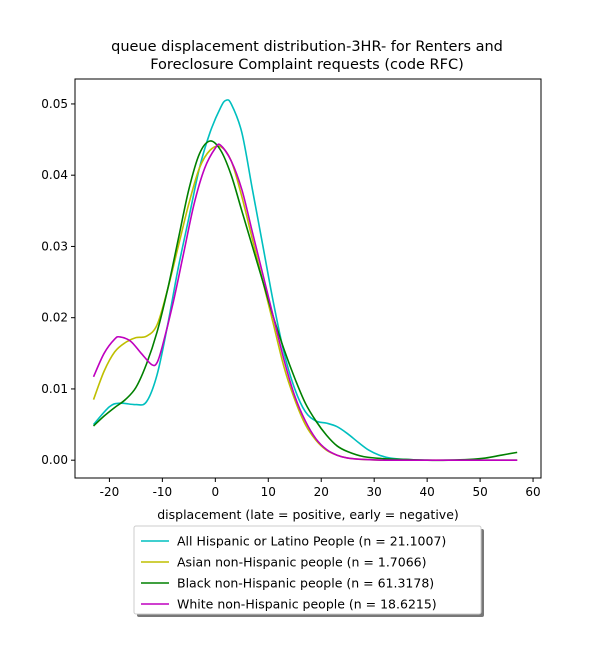 The height and width of the screenshot is (650, 600). Describe the element at coordinates (479, 492) in the screenshot. I see `x-tick-label: 50` at that location.